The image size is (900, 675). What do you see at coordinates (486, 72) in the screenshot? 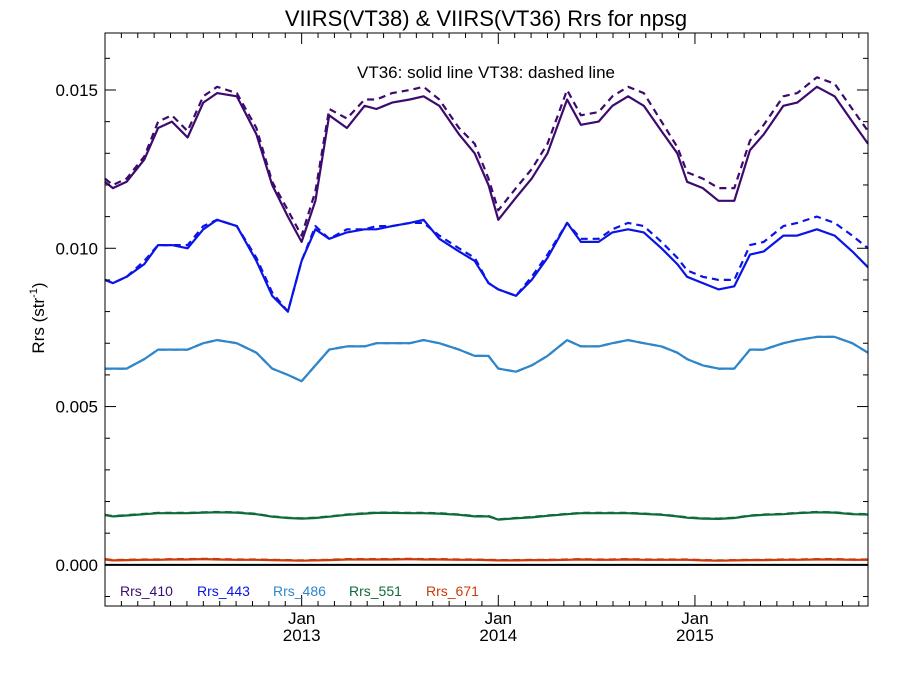
I see `line-style-note: VT36: solid line VT38: dashed line` at bounding box center [486, 72].